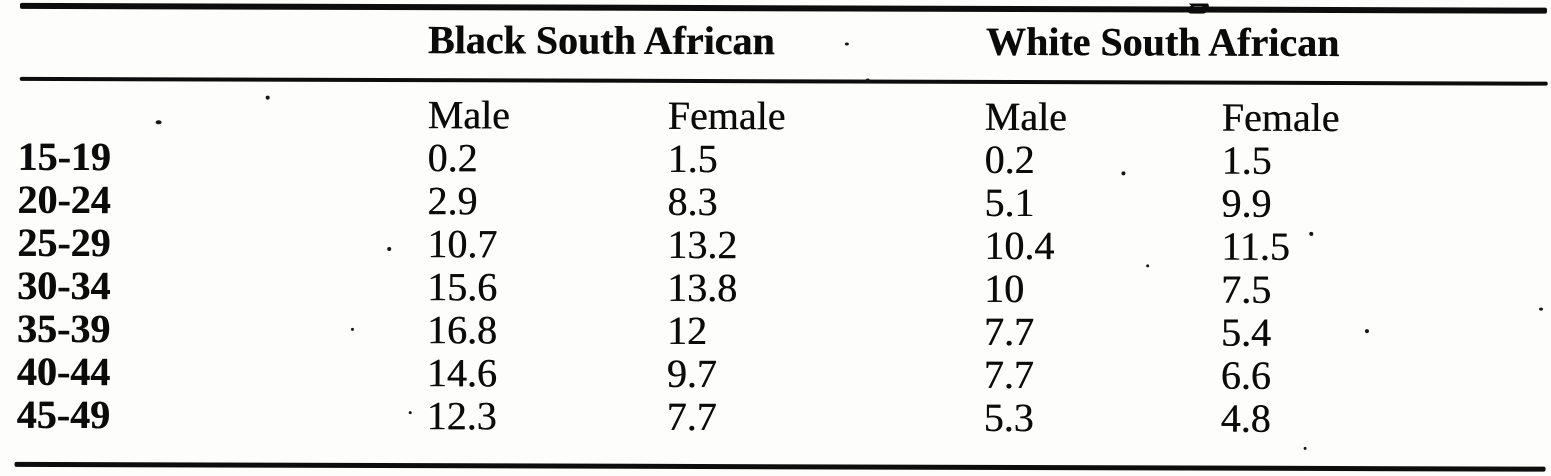 Image resolution: width=1551 pixels, height=476 pixels. I want to click on age-group-label: 45-49, so click(63, 414).